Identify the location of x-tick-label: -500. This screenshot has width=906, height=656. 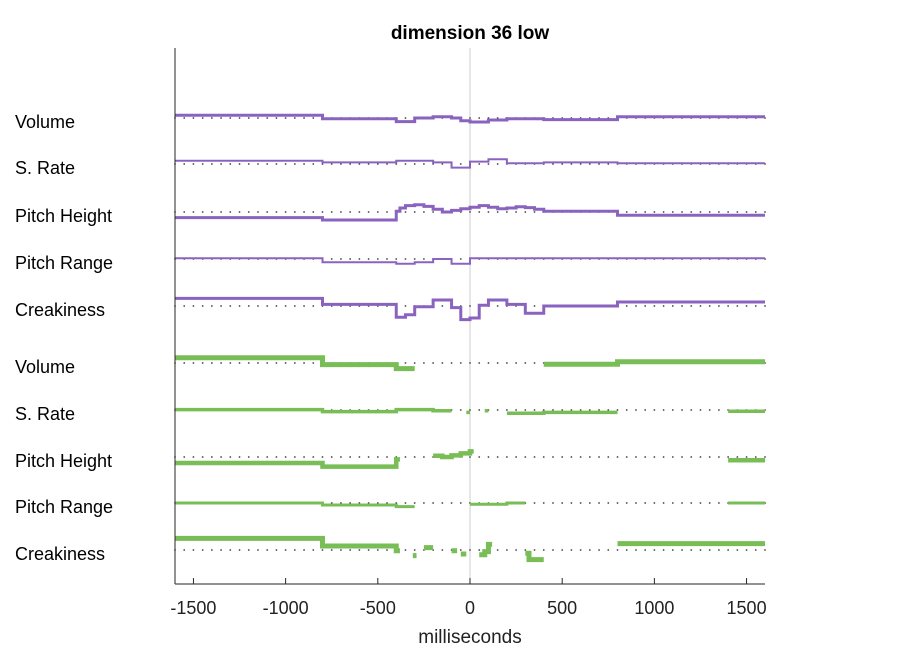
(378, 608).